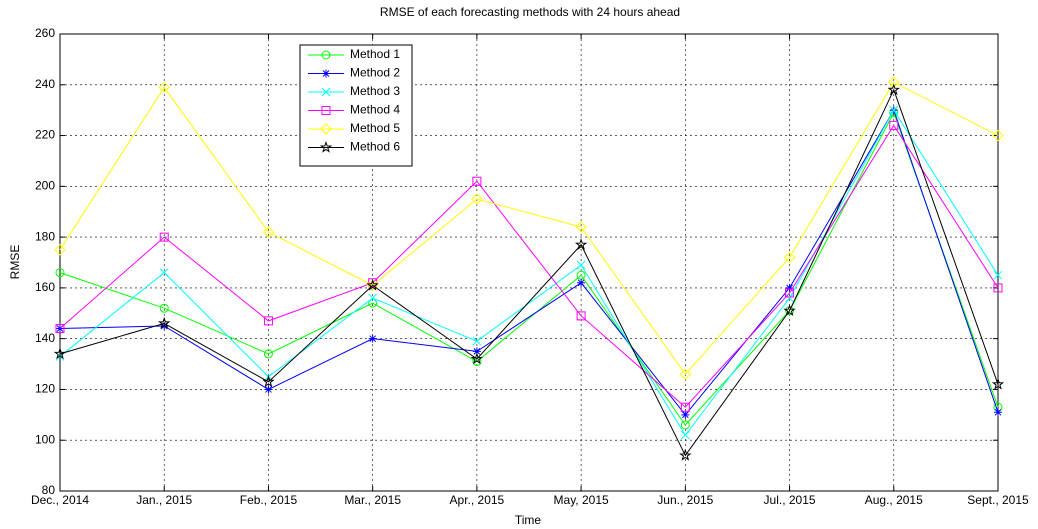  I want to click on legend-label: Method 2, so click(375, 73).